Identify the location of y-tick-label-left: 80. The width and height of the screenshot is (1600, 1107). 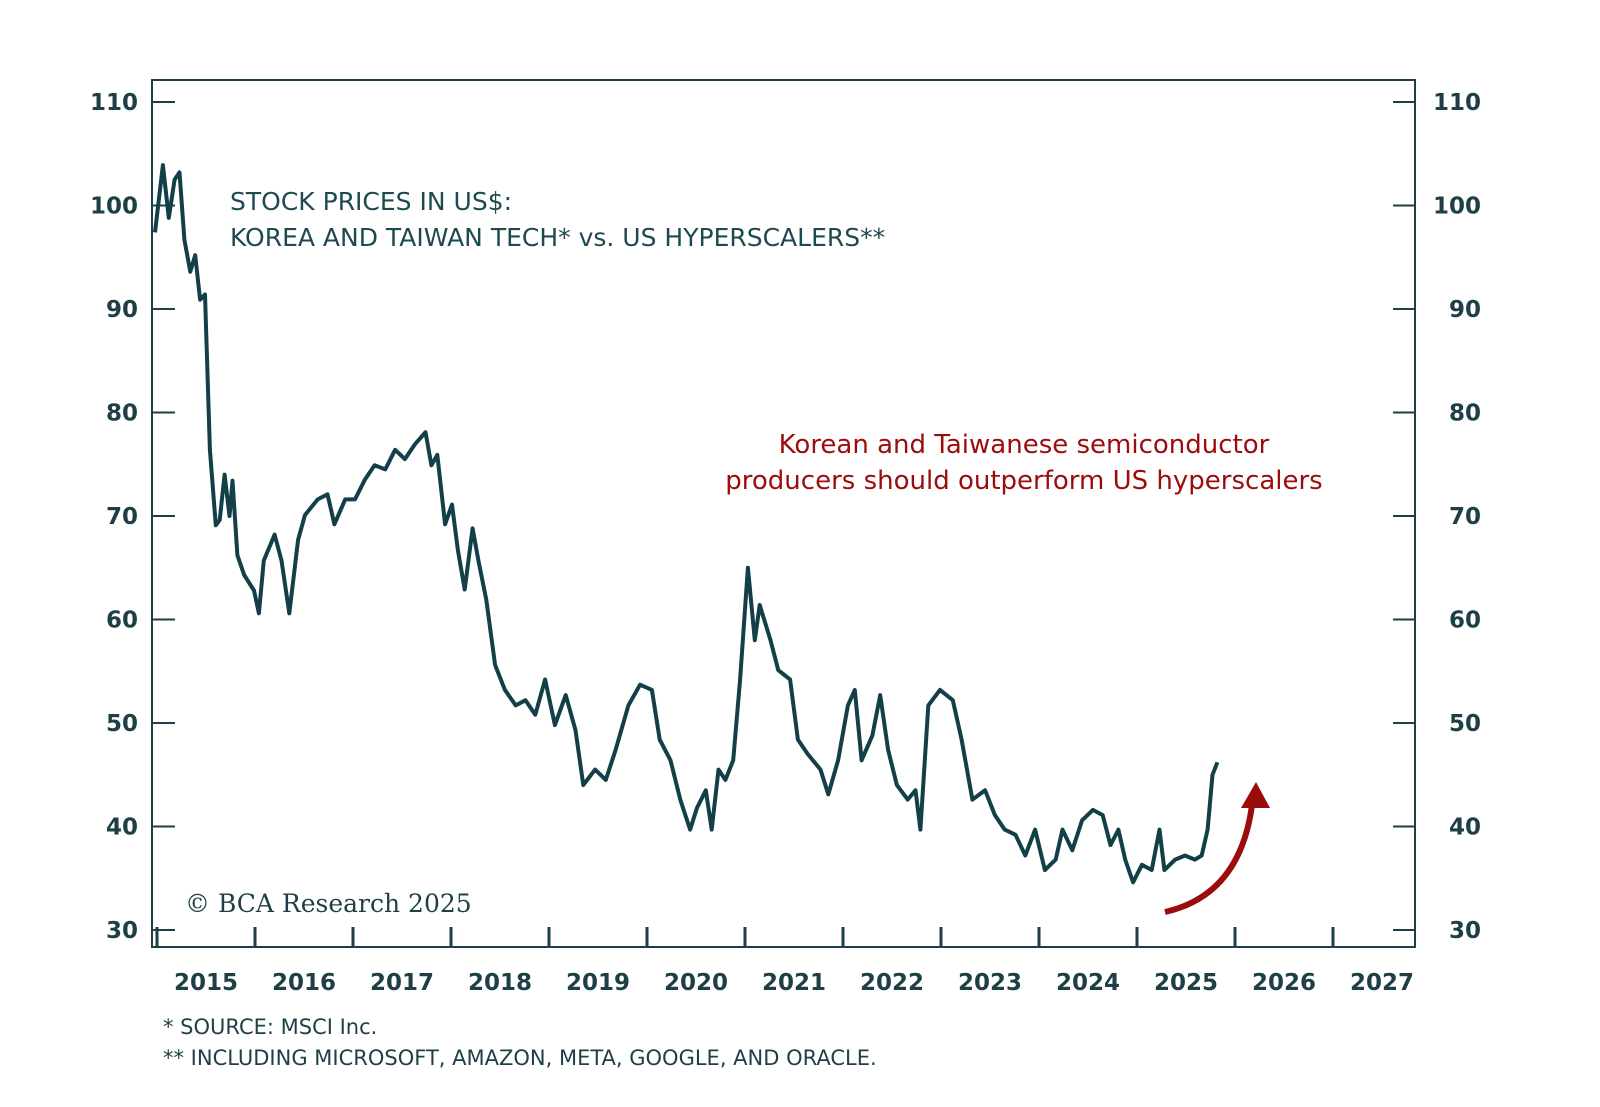
(122, 414).